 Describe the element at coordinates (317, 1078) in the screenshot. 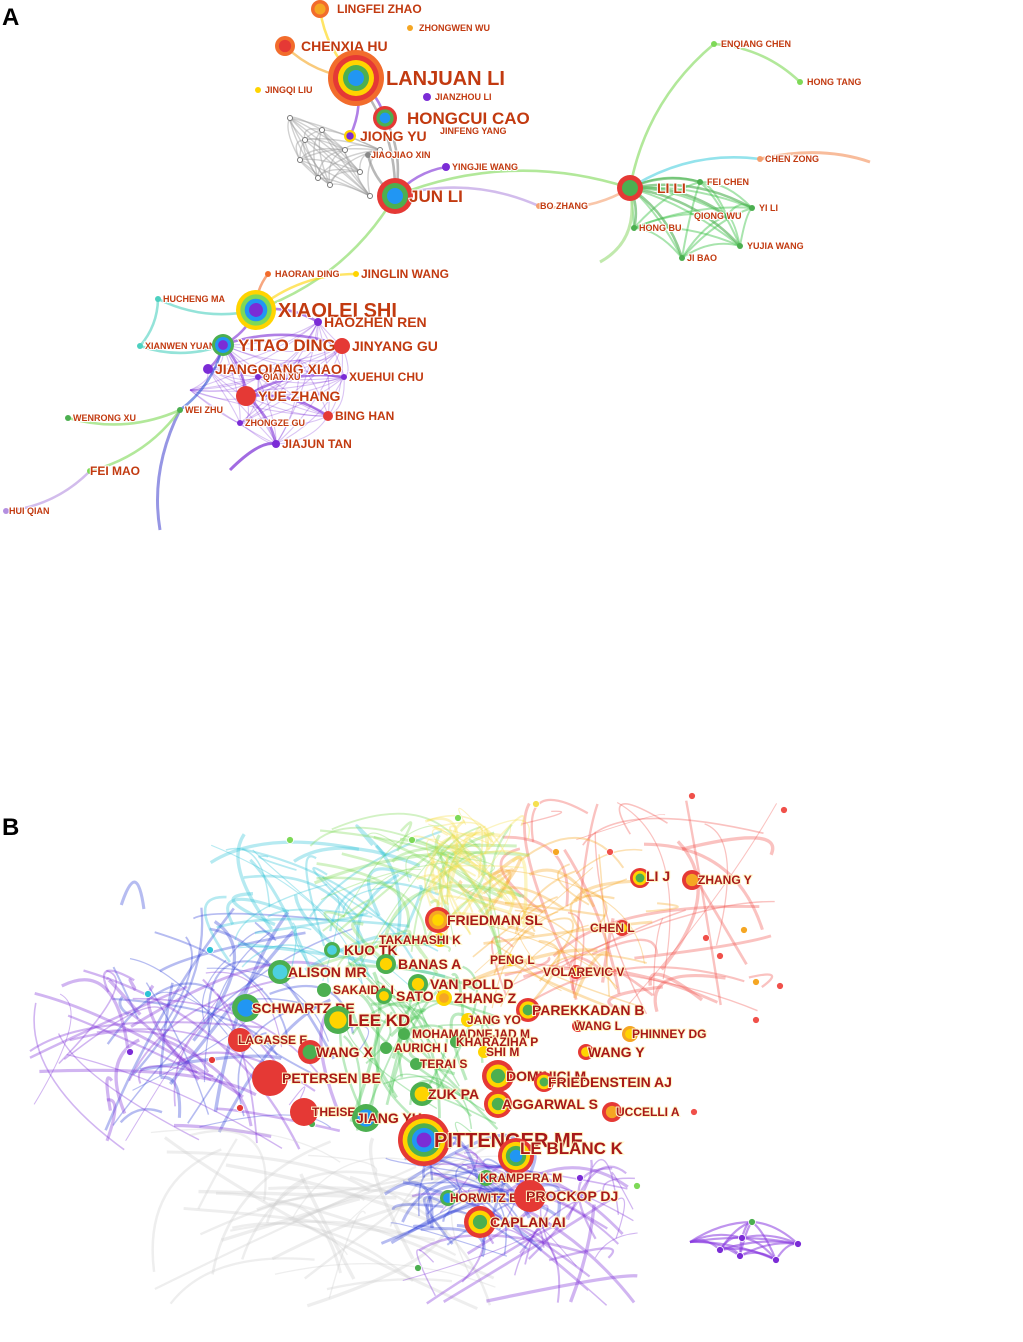

I see `node-petersen-be: PETERSEN BE` at that location.